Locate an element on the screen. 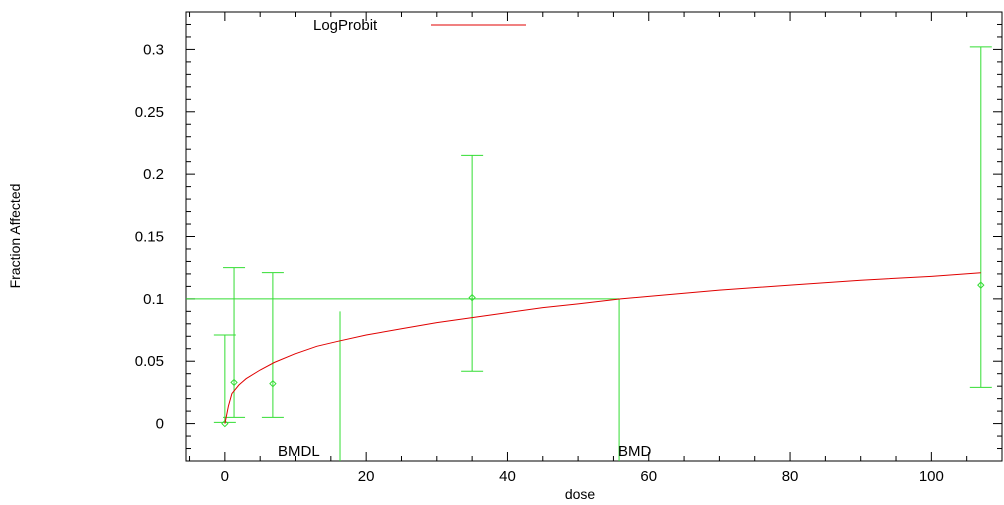 The width and height of the screenshot is (1004, 505). x-axis: 0 20 40 60 80 100 is located at coordinates (582, 476).